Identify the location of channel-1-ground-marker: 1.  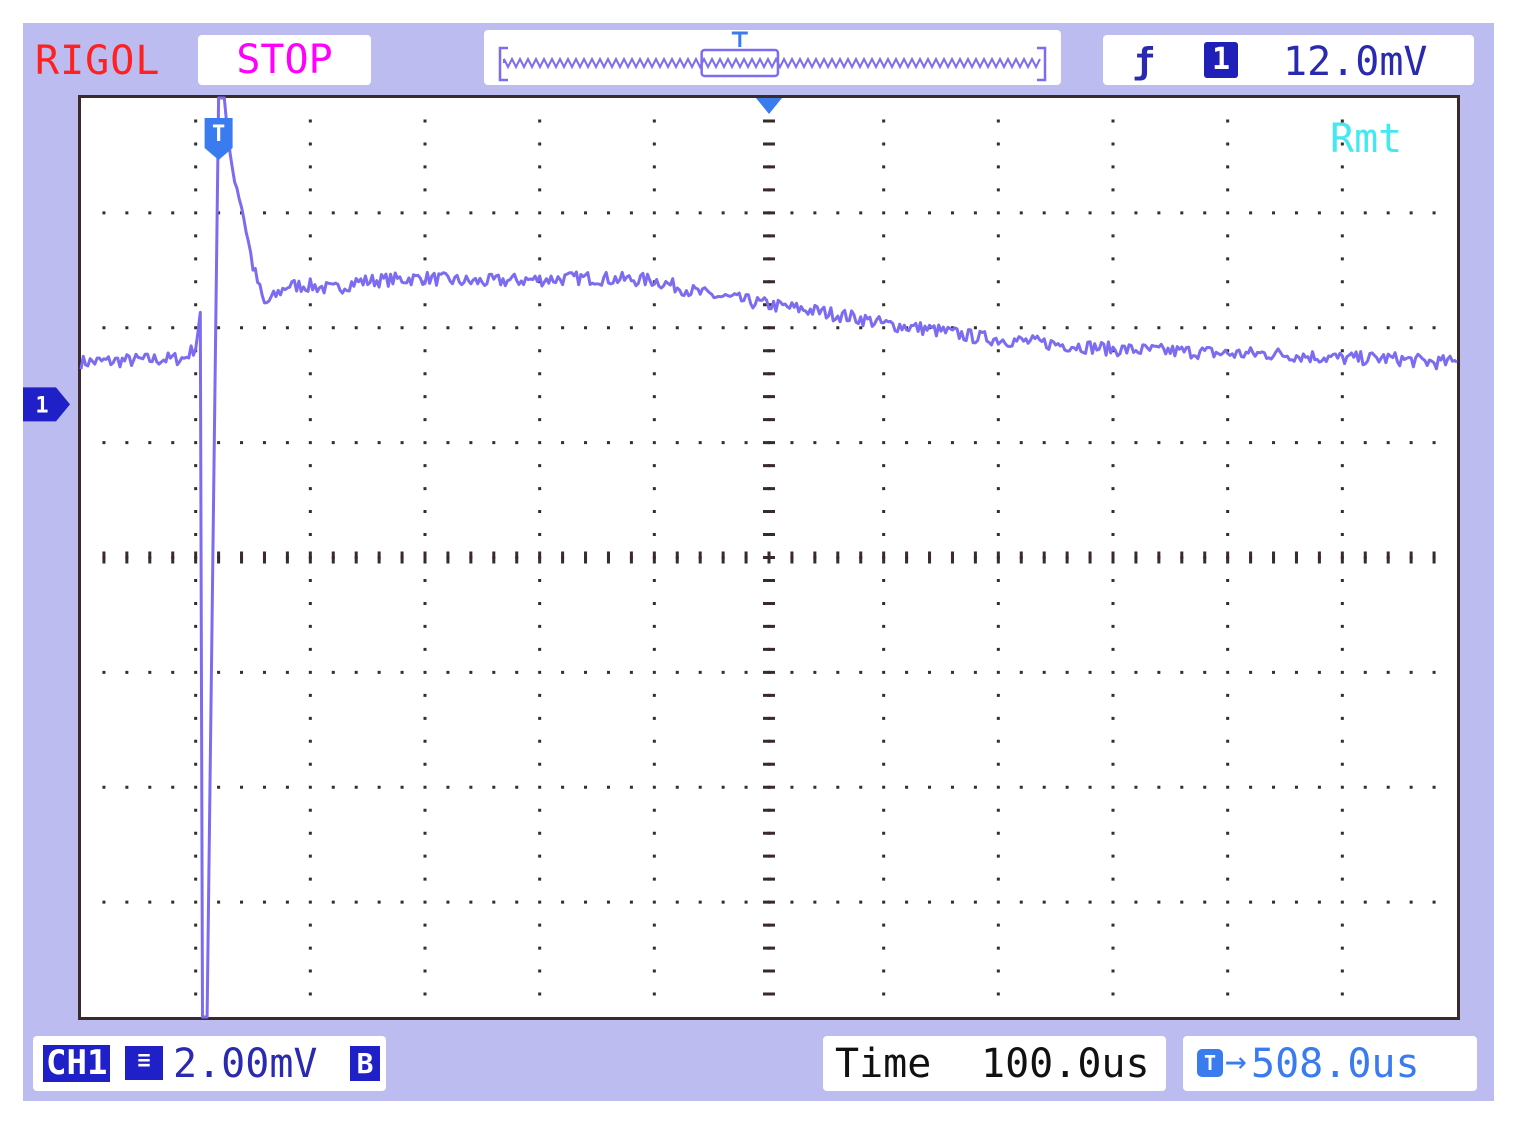
(46, 404).